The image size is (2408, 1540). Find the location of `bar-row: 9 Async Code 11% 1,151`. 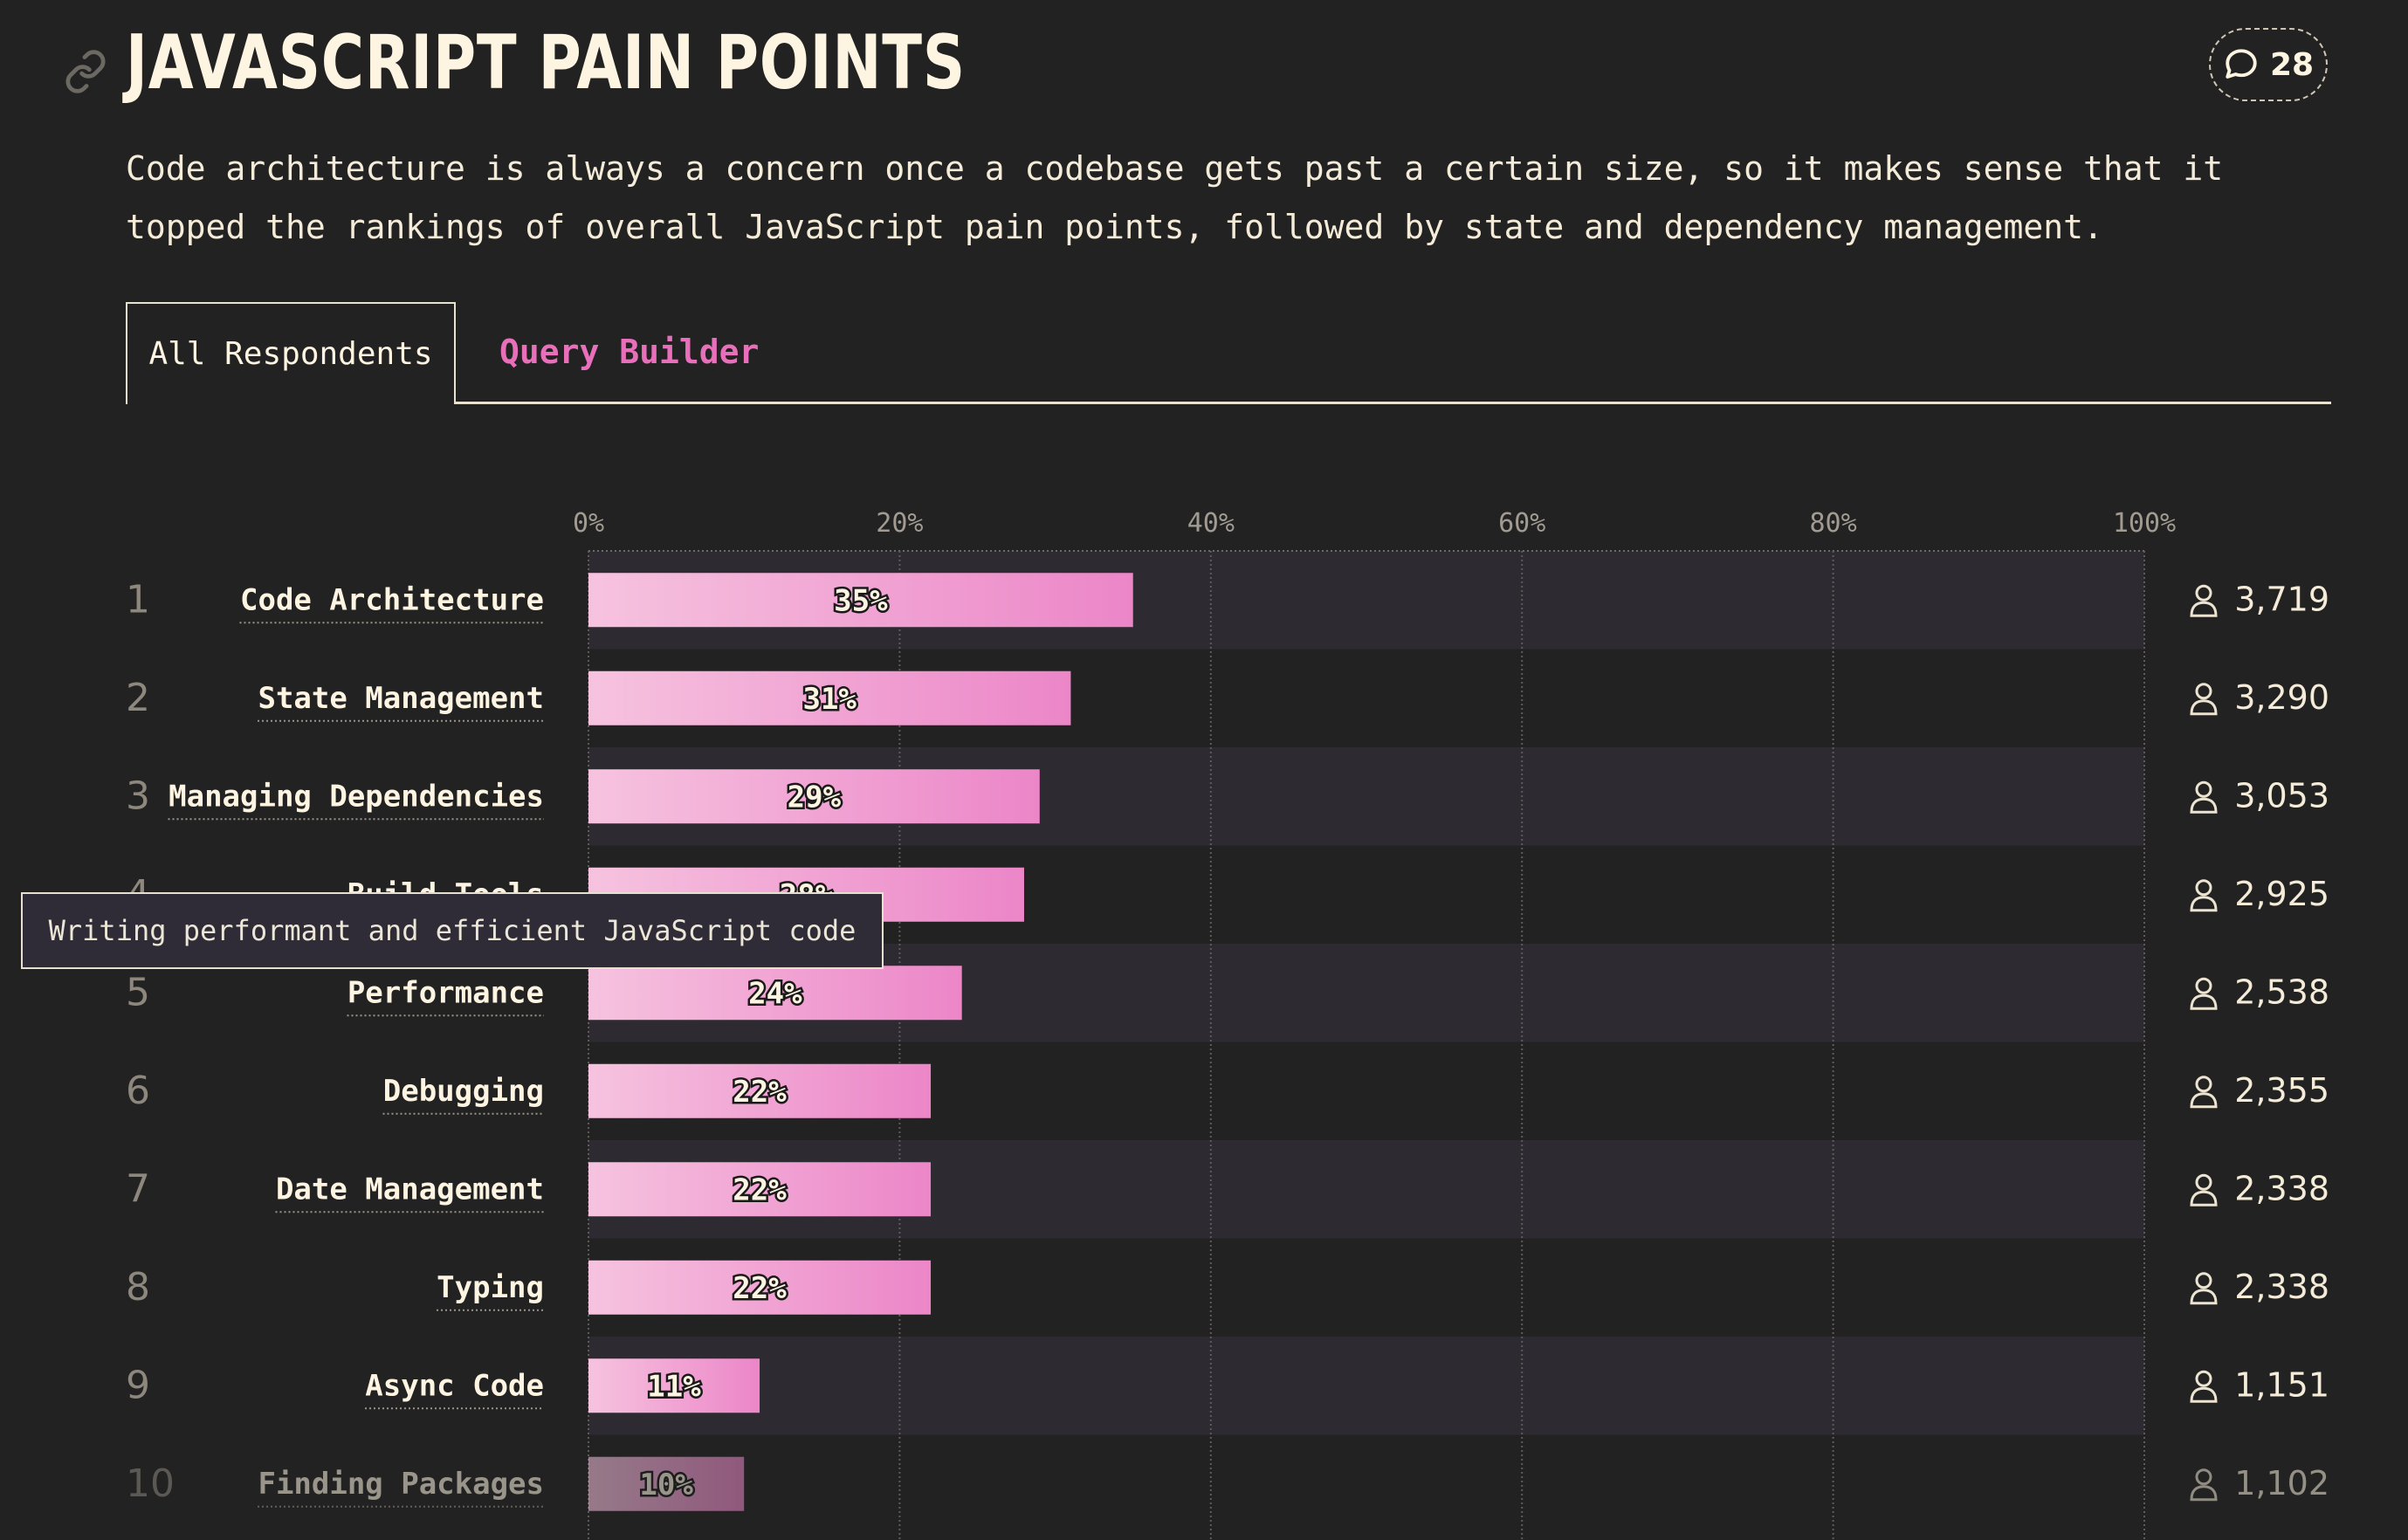

bar-row: 9 Async Code 11% 1,151 is located at coordinates (1227, 1385).